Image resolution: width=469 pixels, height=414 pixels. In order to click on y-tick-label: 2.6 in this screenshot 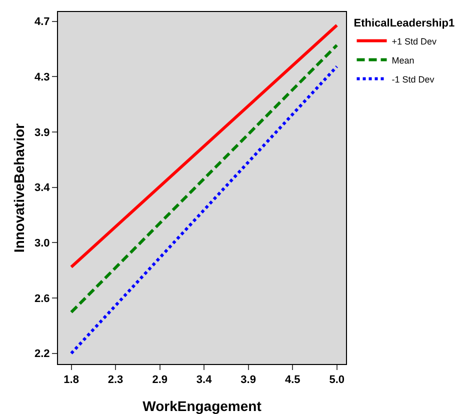, I will do `click(42, 298)`.